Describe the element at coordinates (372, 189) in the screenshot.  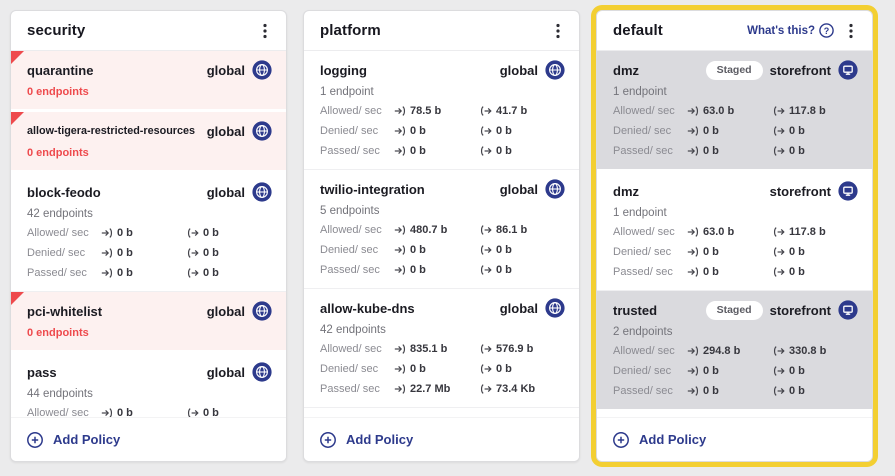
I see `policy-name: twilio-integration` at that location.